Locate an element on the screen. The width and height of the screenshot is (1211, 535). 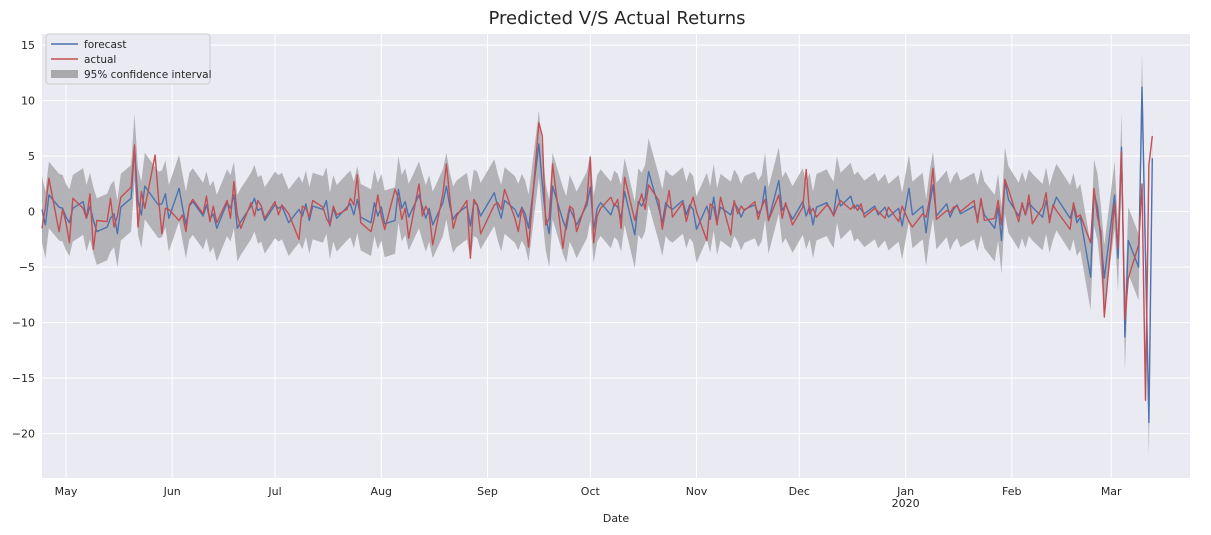
x-tick-label: Feb is located at coordinates (1011, 491).